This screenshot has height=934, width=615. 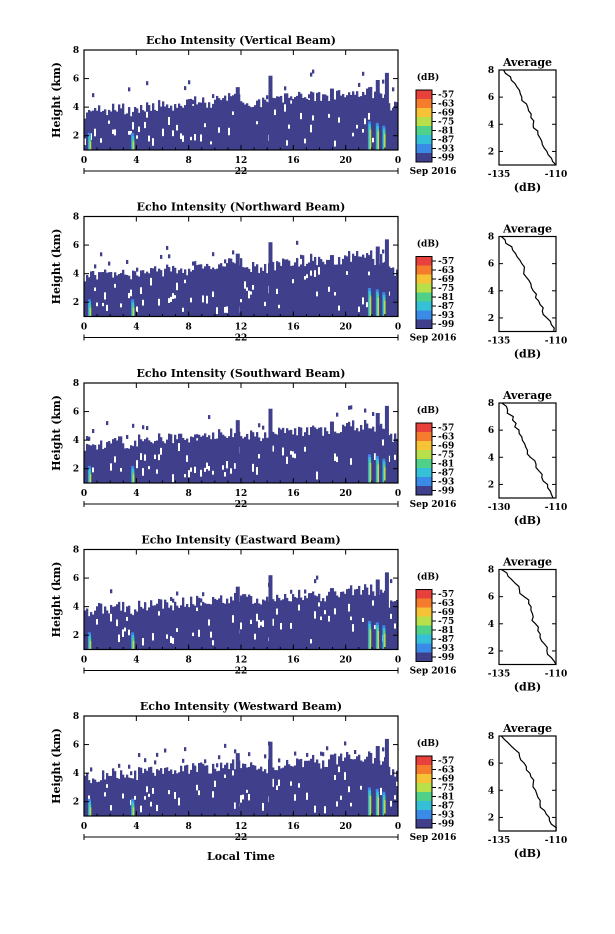 I want to click on x-tick-label: 8, so click(x=189, y=161).